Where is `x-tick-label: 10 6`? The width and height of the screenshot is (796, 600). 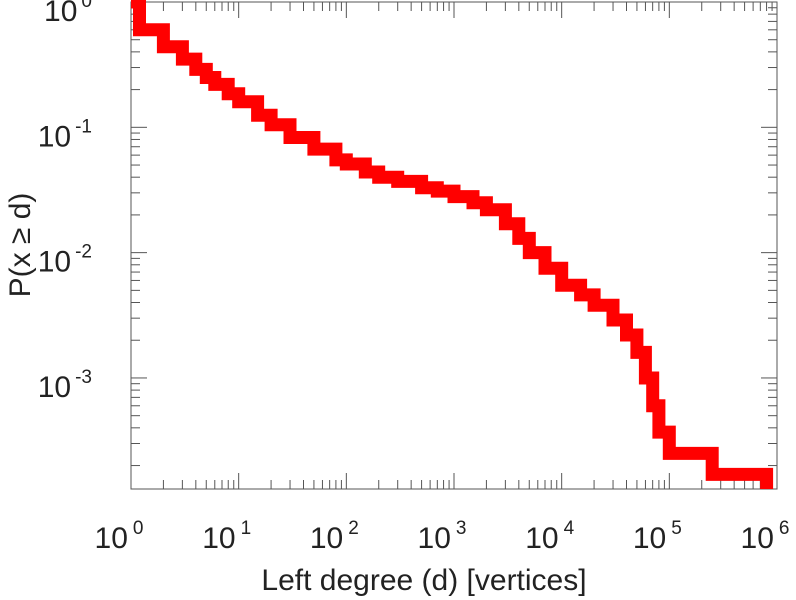 x-tick-label: 10 6 is located at coordinates (765, 536).